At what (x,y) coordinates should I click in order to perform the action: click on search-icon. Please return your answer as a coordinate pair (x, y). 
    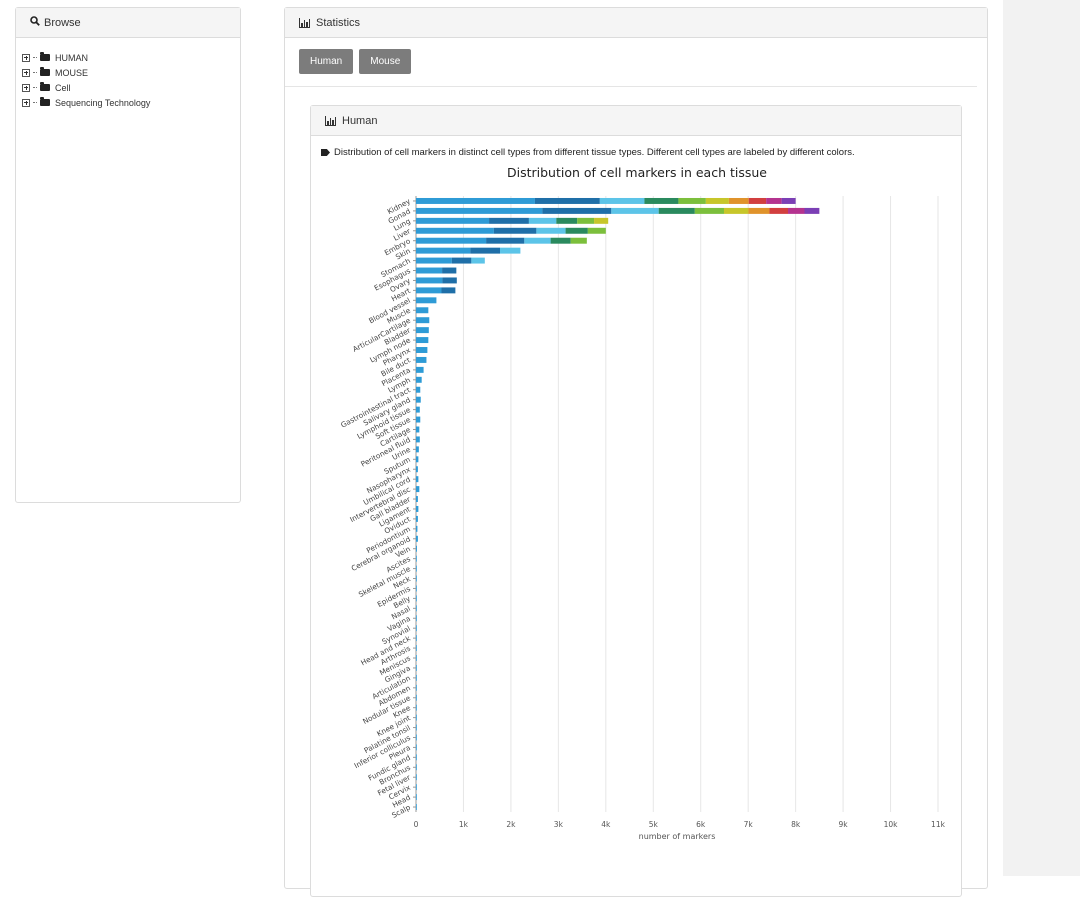
    Looking at the image, I should click on (35, 22).